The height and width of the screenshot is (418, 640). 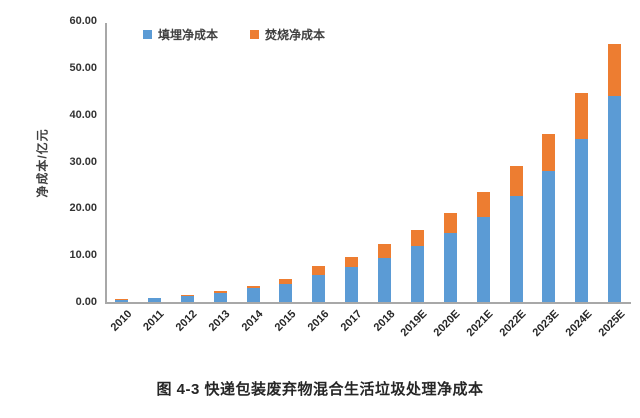 What do you see at coordinates (83, 208) in the screenshot?
I see `y-tick-label: 20.00` at bounding box center [83, 208].